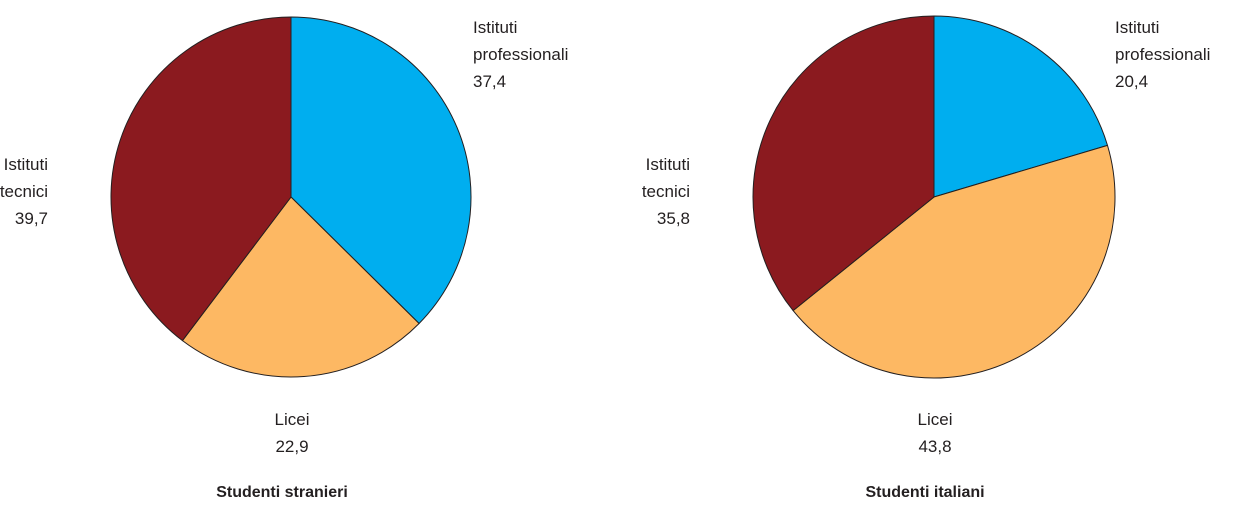 The width and height of the screenshot is (1236, 505). I want to click on slice-value-label: 39,7, so click(31, 218).